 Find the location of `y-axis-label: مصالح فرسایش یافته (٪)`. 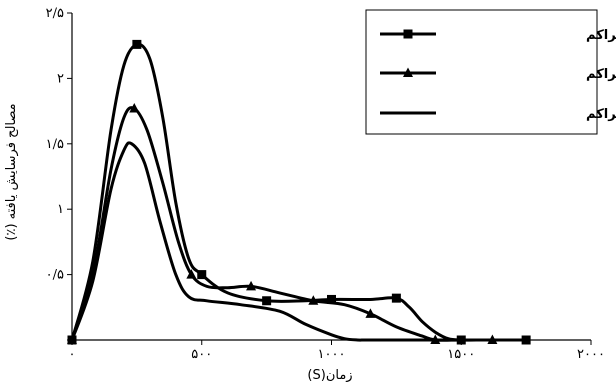

y-axis-label: مصالح فرسایش یافته (٪) is located at coordinates (11, 171).